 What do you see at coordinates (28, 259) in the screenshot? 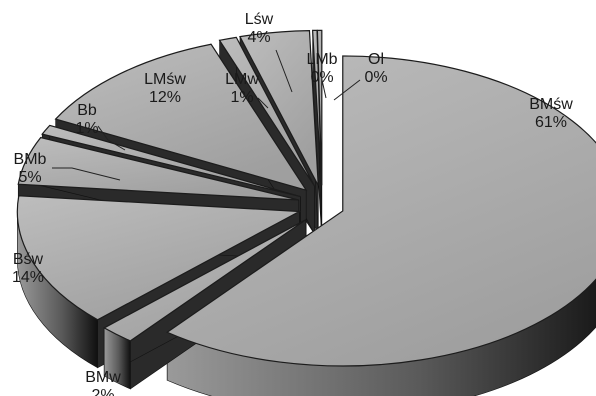
I see `slice-label-name: Bśw` at bounding box center [28, 259].